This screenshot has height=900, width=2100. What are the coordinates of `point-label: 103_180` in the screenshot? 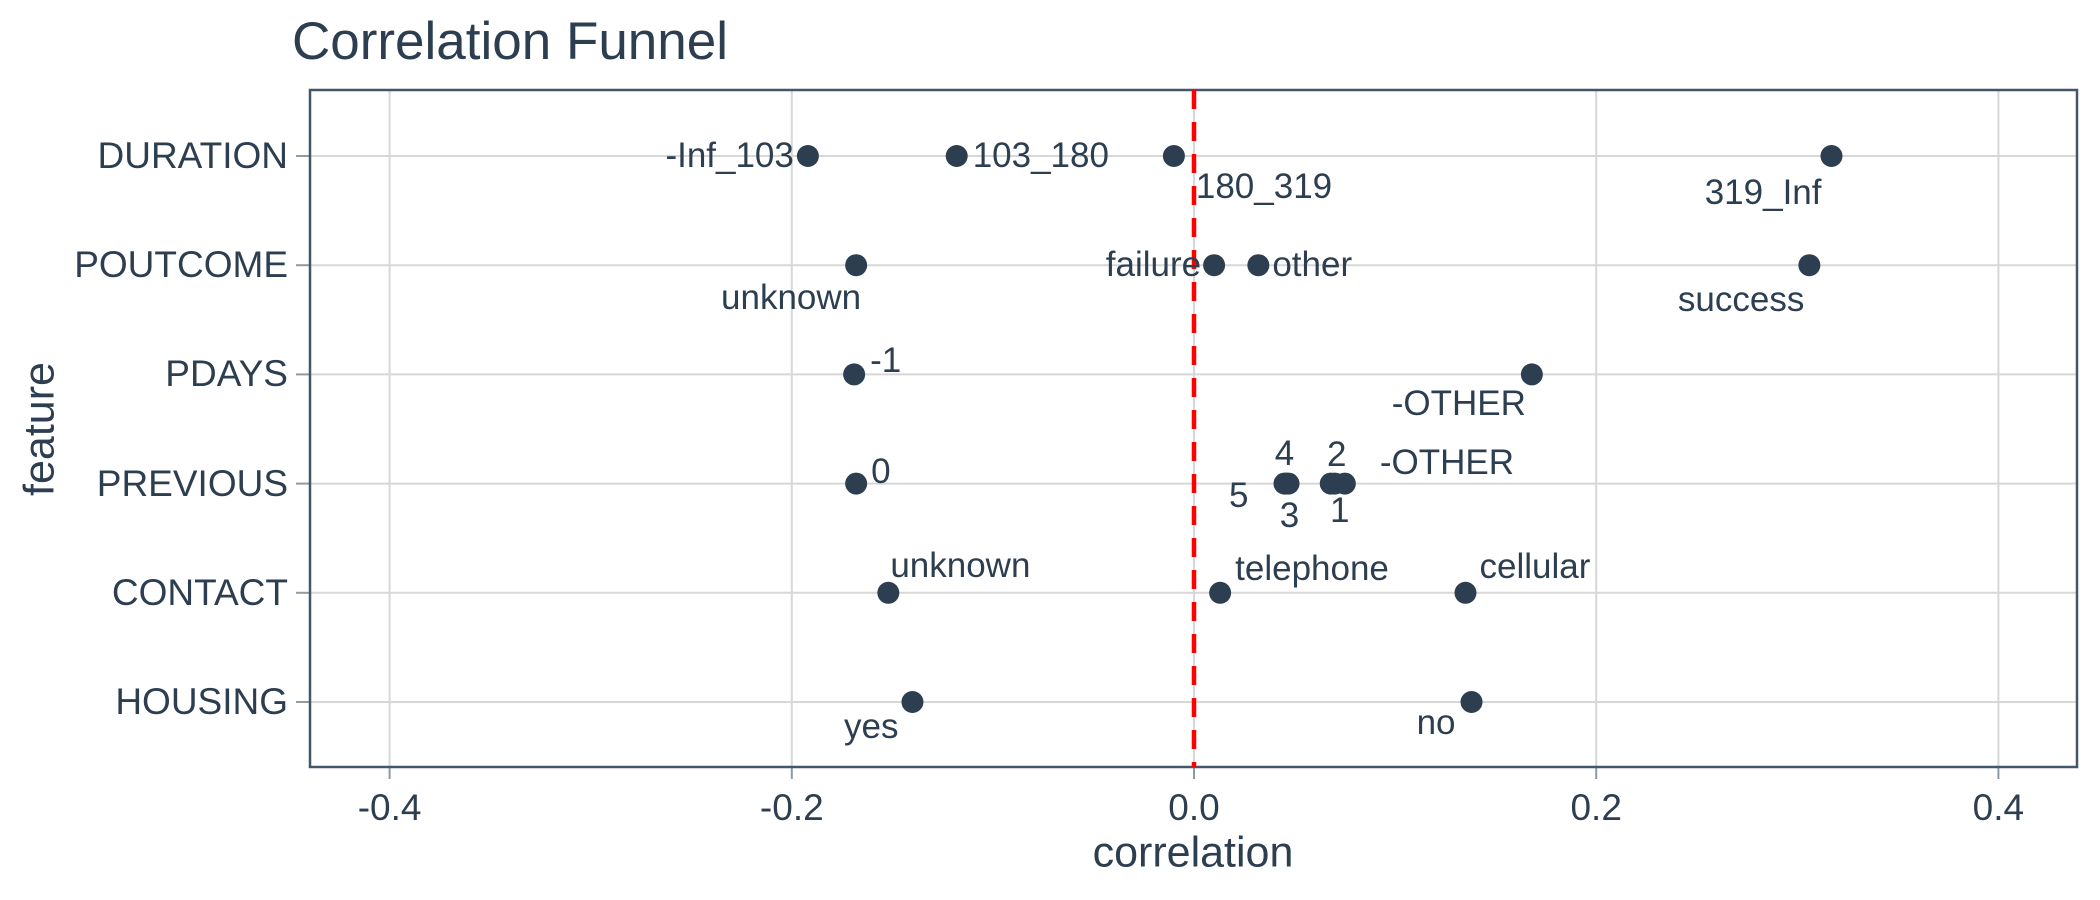 It's located at (1040, 155).